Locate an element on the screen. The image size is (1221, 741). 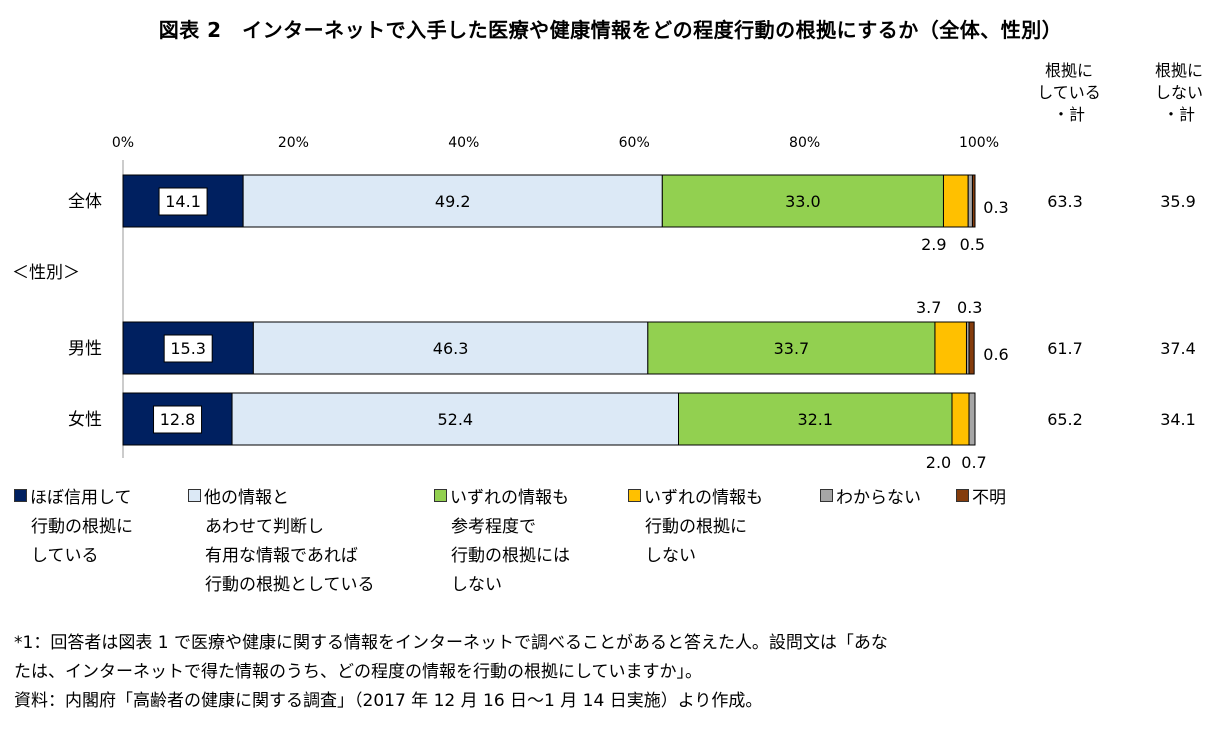
legend-item: ほぼ信用して行動の根拠に している is located at coordinates (73, 527).